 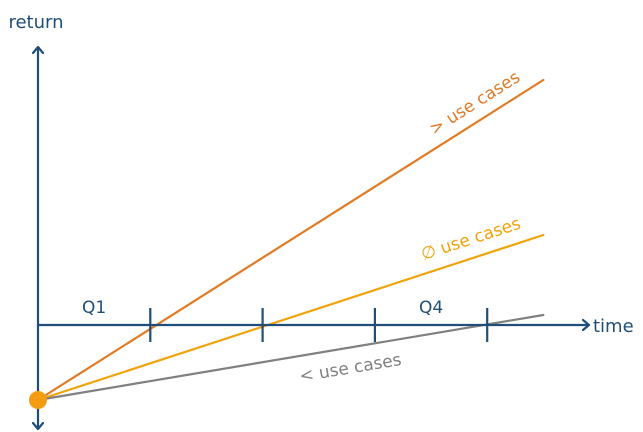 I want to click on origin-point, so click(x=38, y=400).